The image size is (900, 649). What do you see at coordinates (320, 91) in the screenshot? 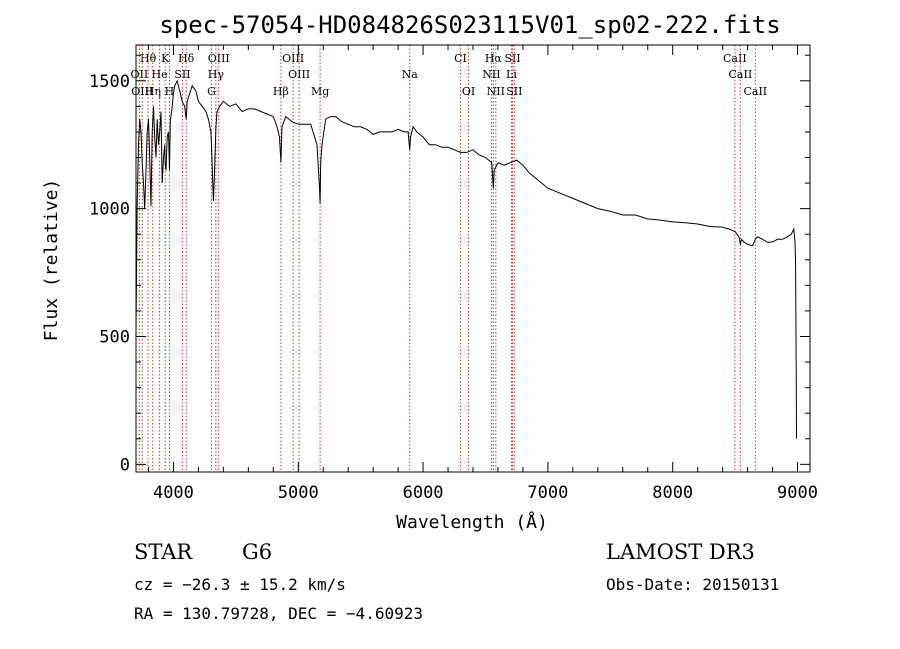
I see `marker-label-23: Mg` at bounding box center [320, 91].